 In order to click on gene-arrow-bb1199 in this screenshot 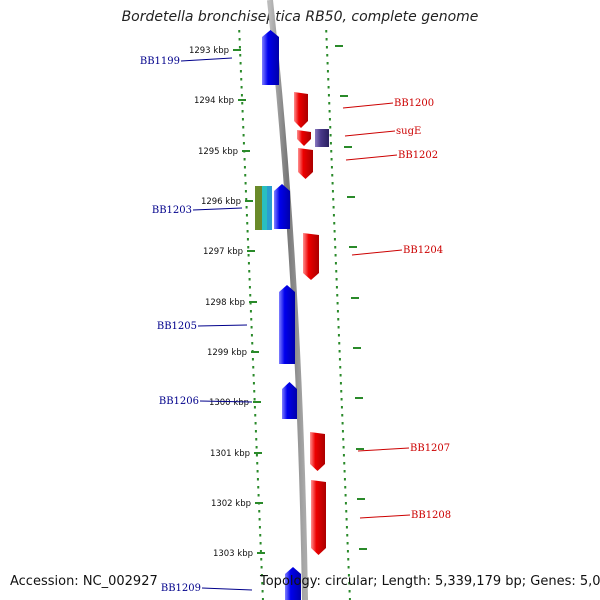, I will do `click(270, 57)`.